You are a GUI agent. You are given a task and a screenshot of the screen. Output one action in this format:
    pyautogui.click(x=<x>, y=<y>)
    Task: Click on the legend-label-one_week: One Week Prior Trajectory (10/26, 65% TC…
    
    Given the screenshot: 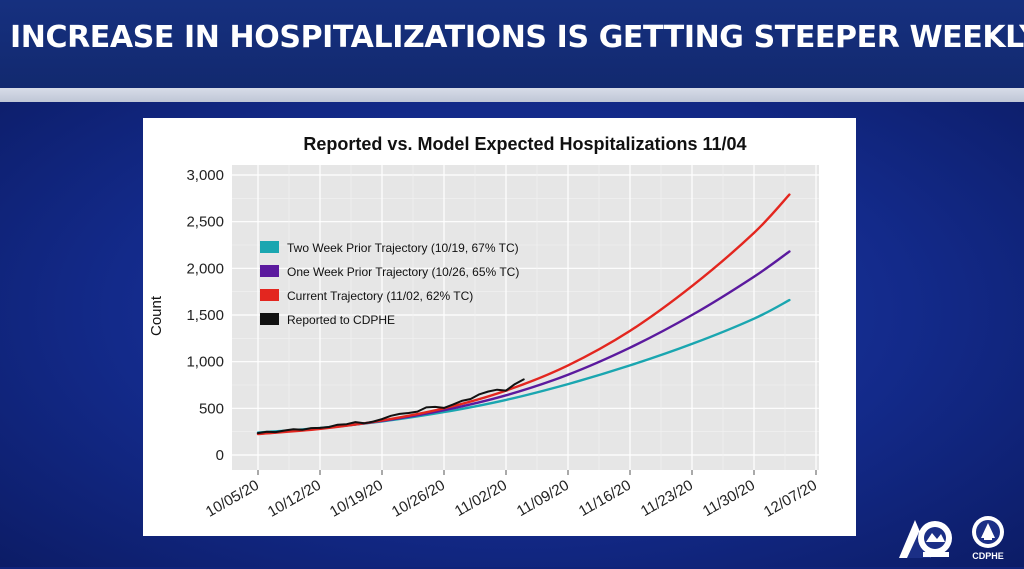 What is the action you would take?
    pyautogui.click(x=403, y=272)
    